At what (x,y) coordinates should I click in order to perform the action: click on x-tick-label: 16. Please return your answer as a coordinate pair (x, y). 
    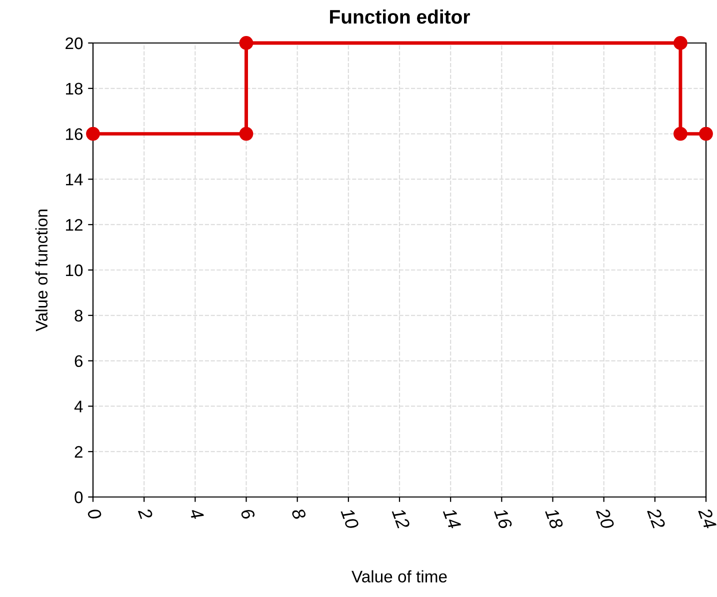
    Looking at the image, I should click on (503, 518).